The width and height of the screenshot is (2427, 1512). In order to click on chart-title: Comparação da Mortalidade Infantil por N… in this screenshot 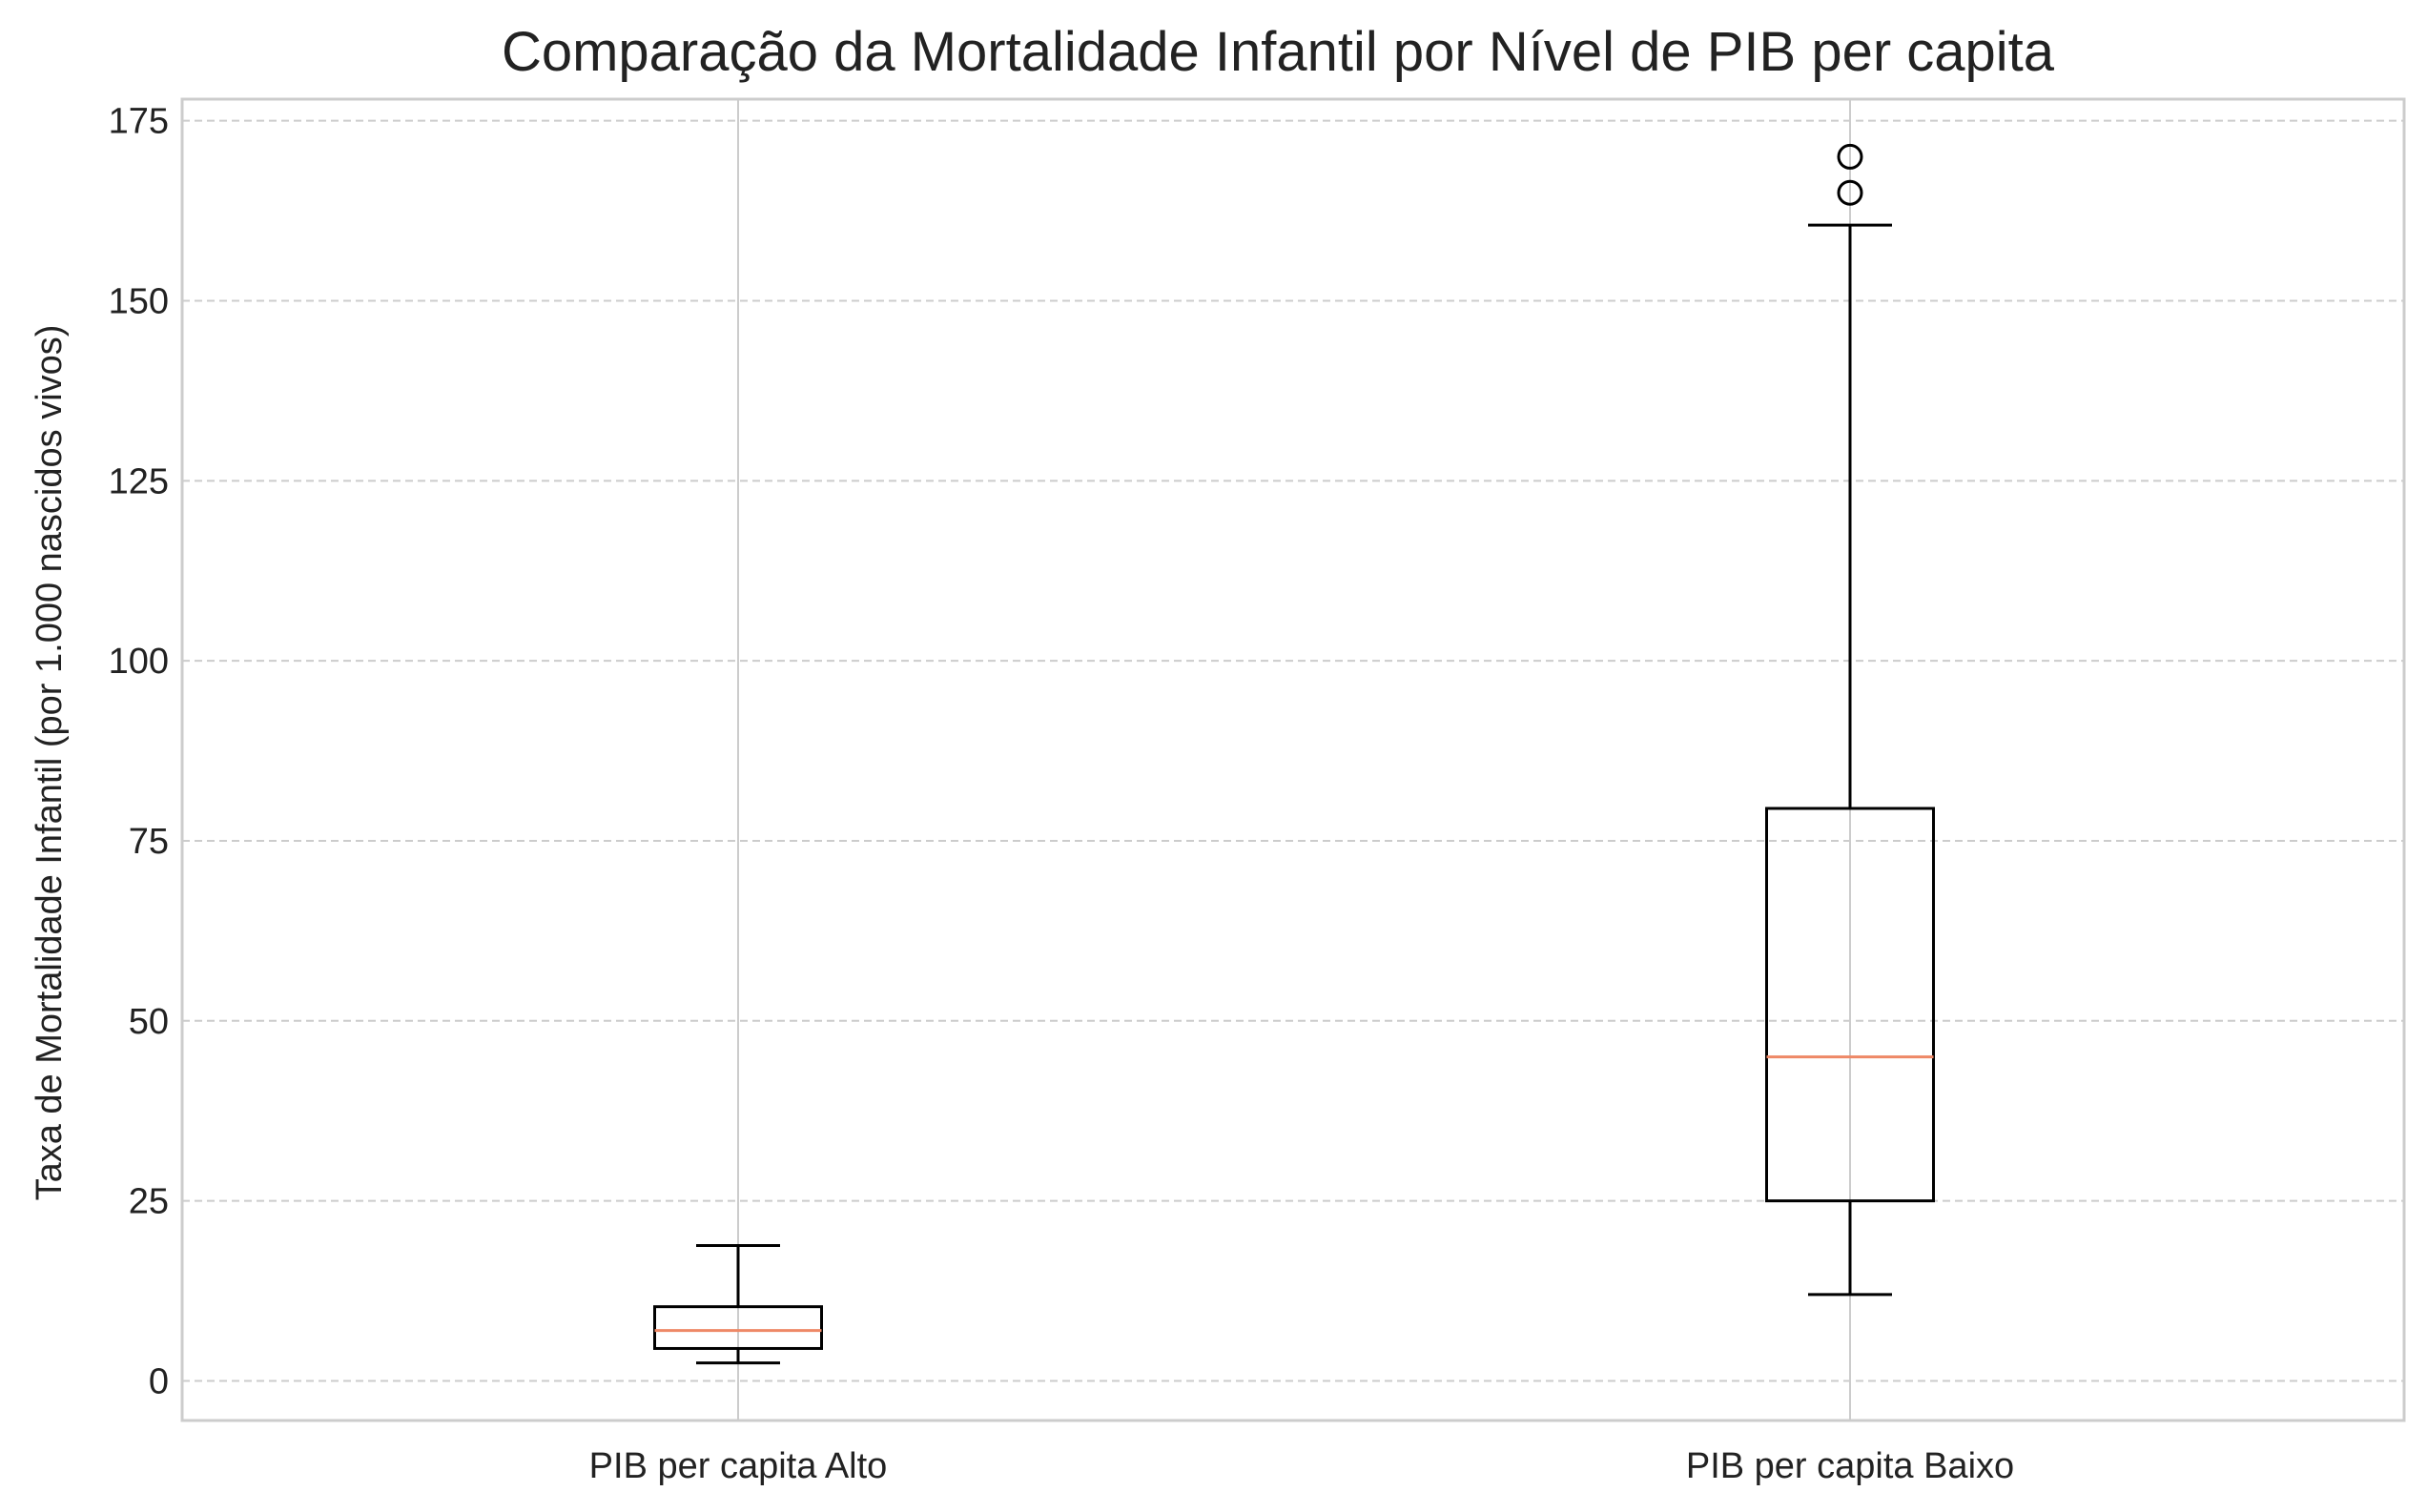, I will do `click(1278, 52)`.